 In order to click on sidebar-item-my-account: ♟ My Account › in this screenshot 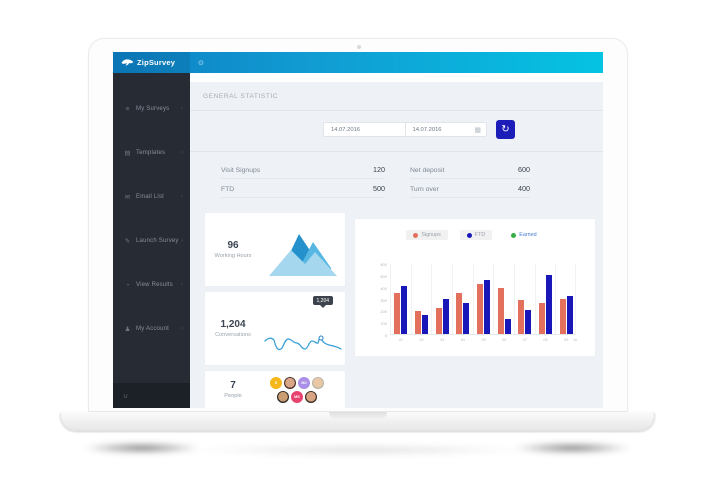, I will do `click(151, 329)`.